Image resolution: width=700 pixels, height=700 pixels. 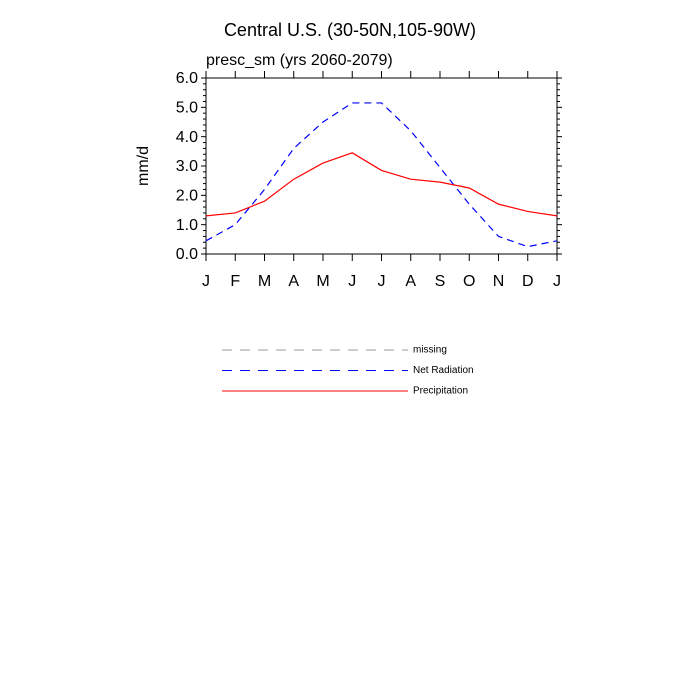 I want to click on y-tick-label: 5.0, so click(x=187, y=108).